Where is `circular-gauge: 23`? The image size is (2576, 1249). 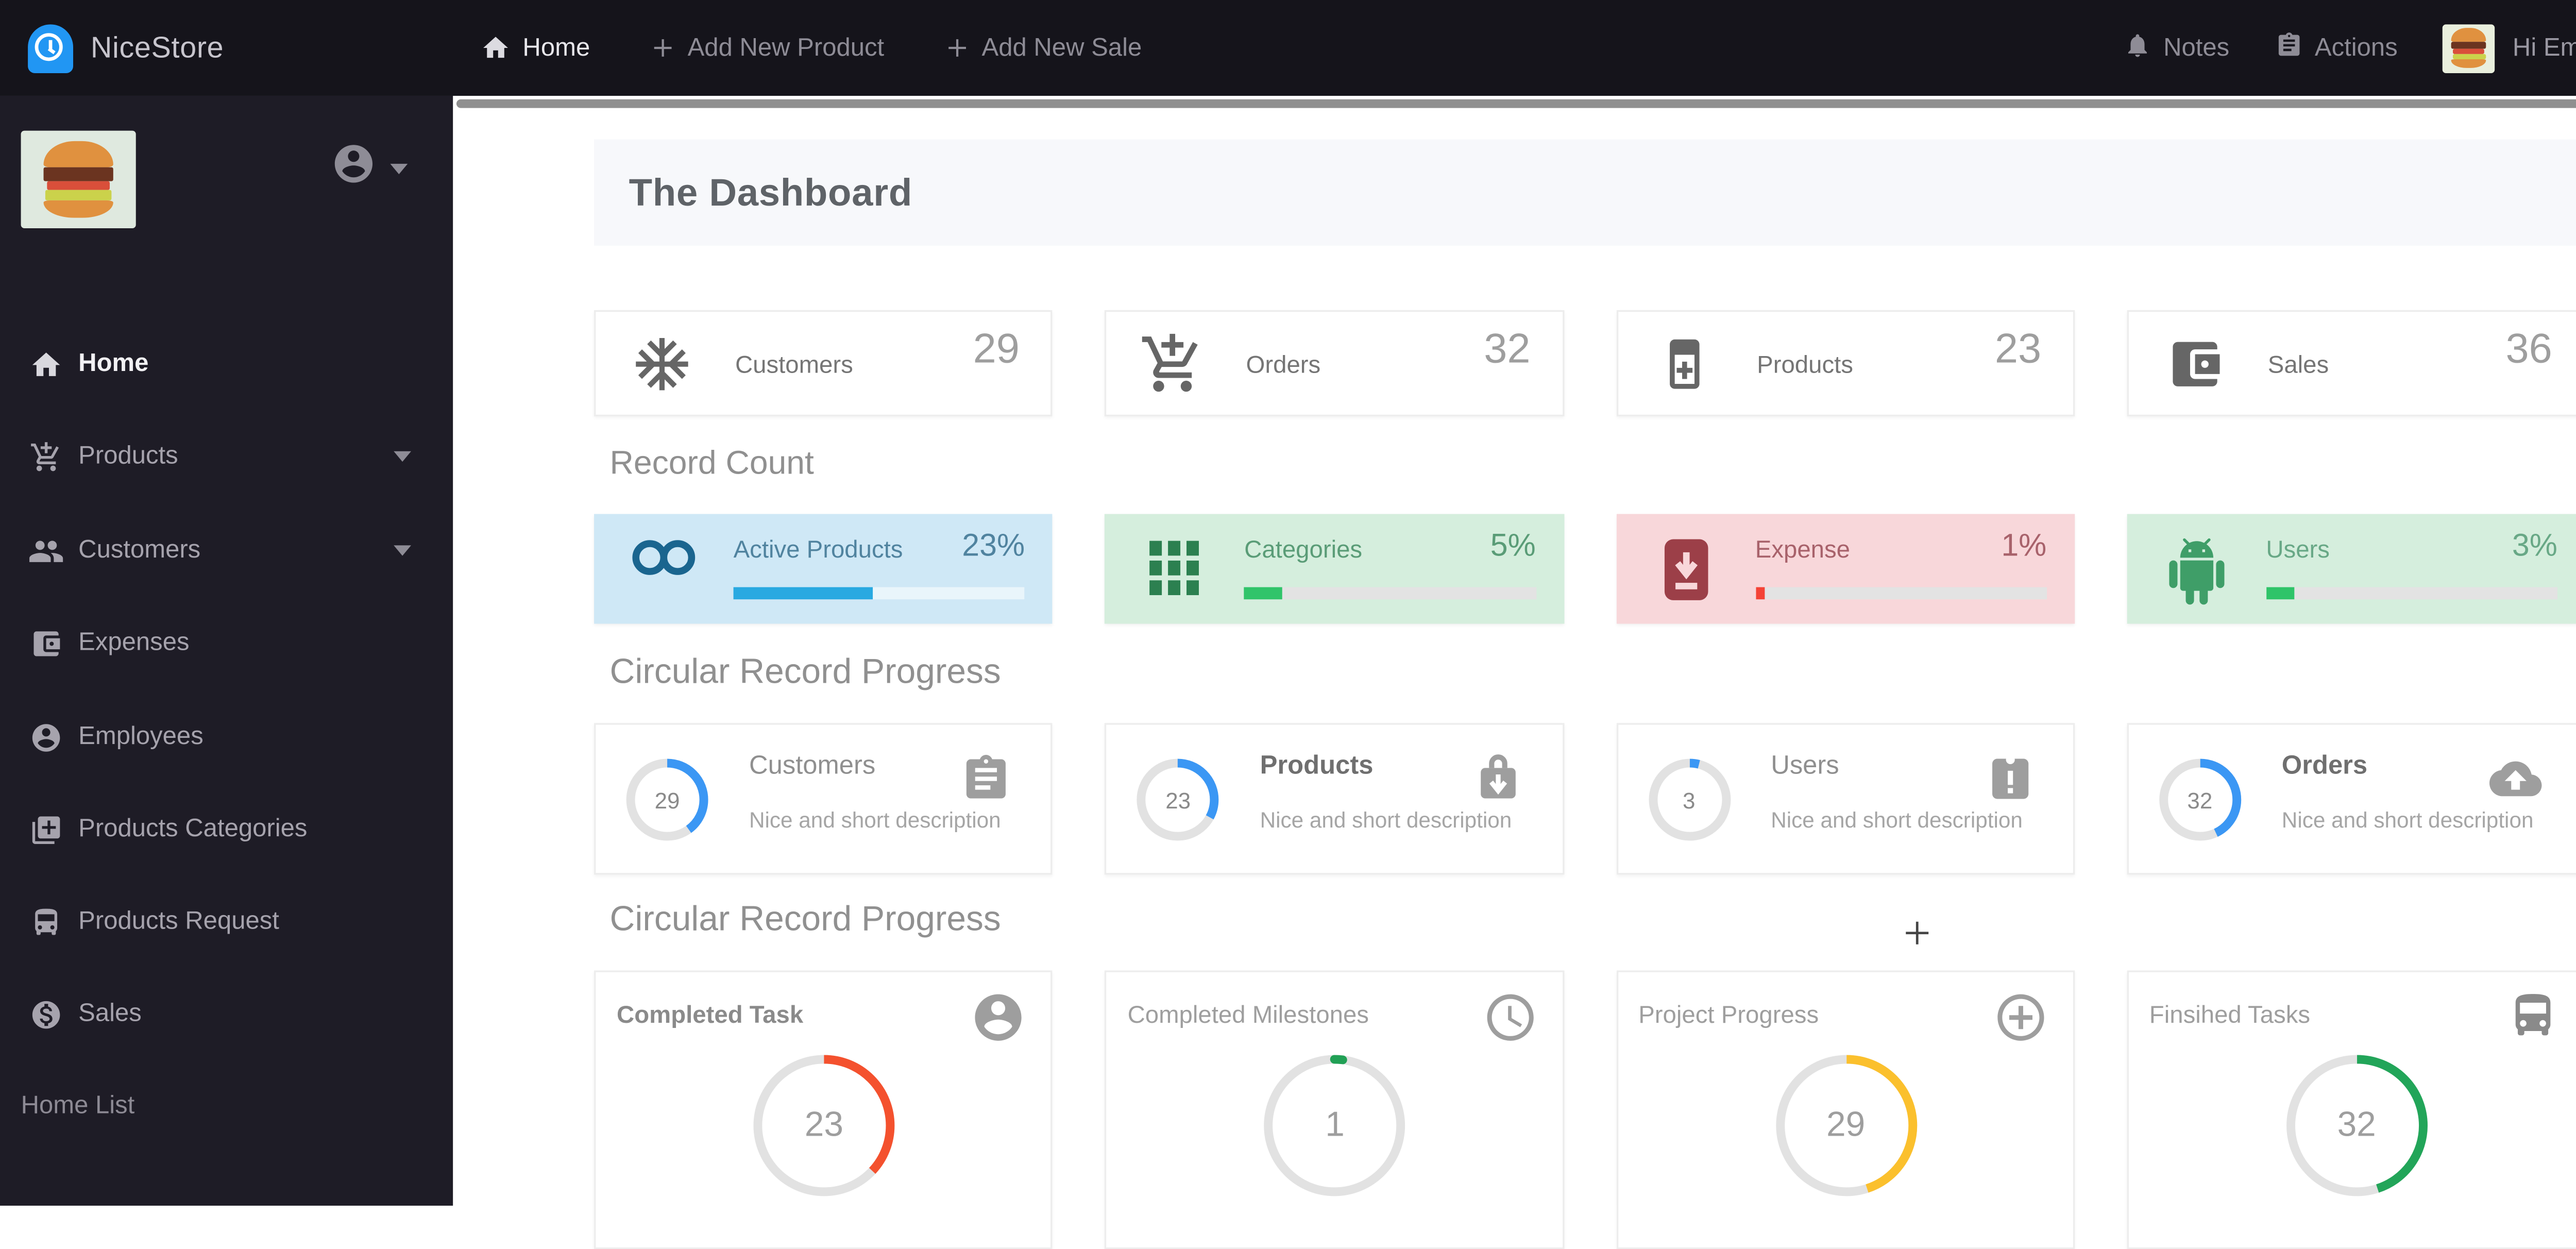 circular-gauge: 23 is located at coordinates (824, 1126).